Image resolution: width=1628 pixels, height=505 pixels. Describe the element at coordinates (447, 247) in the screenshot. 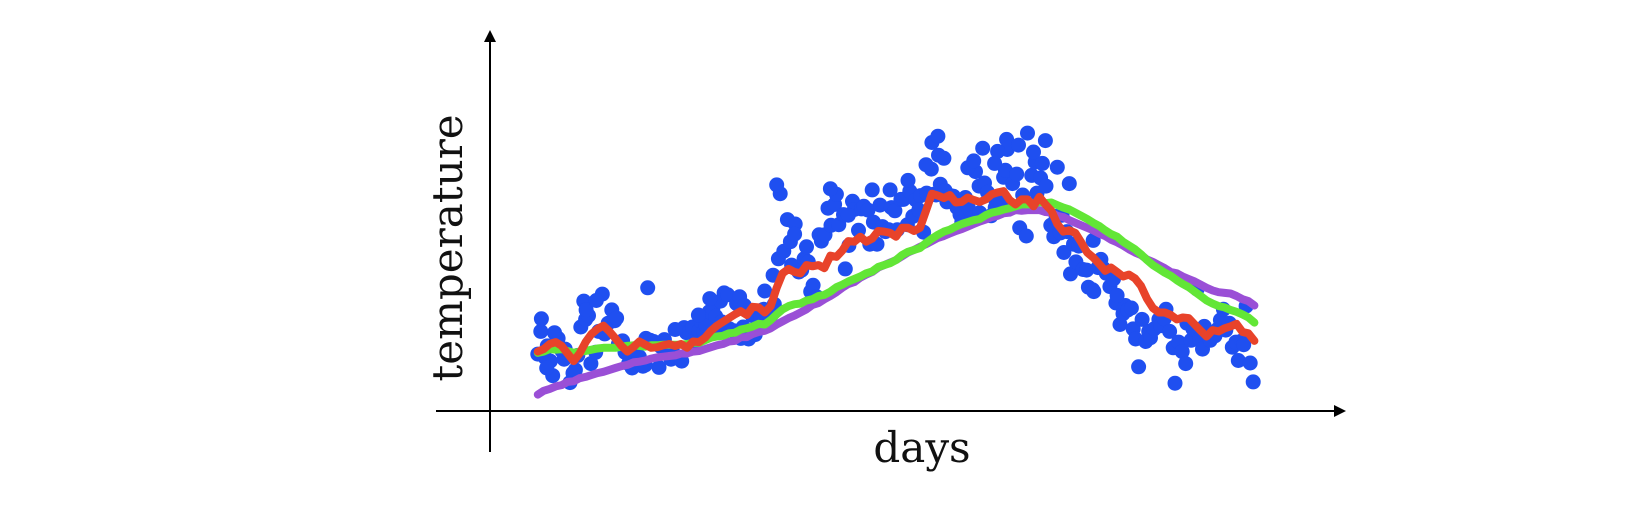

I see `y-axis-label: temperature` at that location.